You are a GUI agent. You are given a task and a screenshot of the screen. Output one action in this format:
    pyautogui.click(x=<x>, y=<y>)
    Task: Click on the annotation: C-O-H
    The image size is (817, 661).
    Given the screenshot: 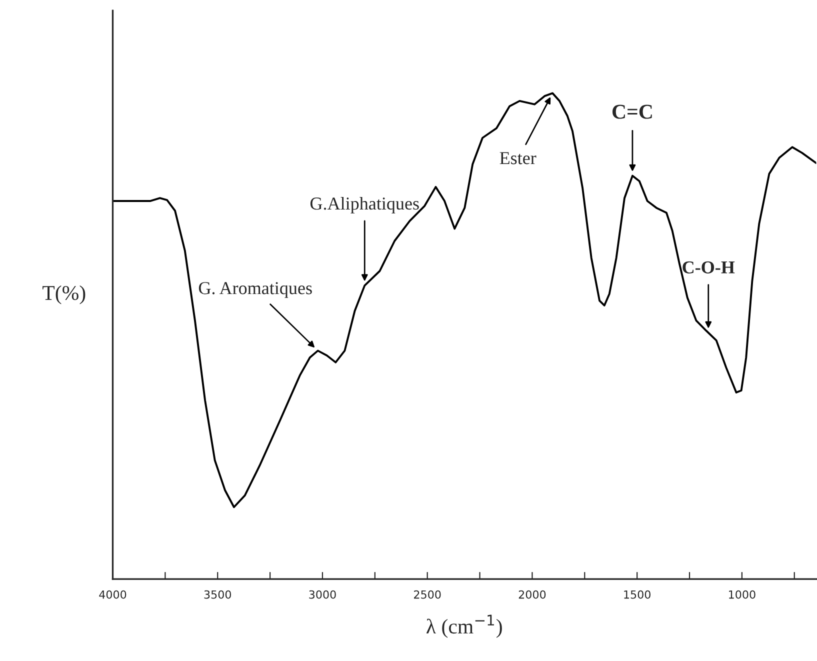 What is the action you would take?
    pyautogui.click(x=708, y=267)
    